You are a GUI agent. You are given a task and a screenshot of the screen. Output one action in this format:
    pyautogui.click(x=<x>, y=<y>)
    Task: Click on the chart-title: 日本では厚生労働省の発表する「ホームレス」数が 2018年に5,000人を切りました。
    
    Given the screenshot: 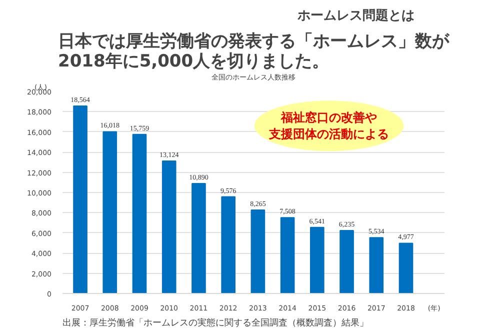 What is the action you would take?
    pyautogui.click(x=254, y=52)
    